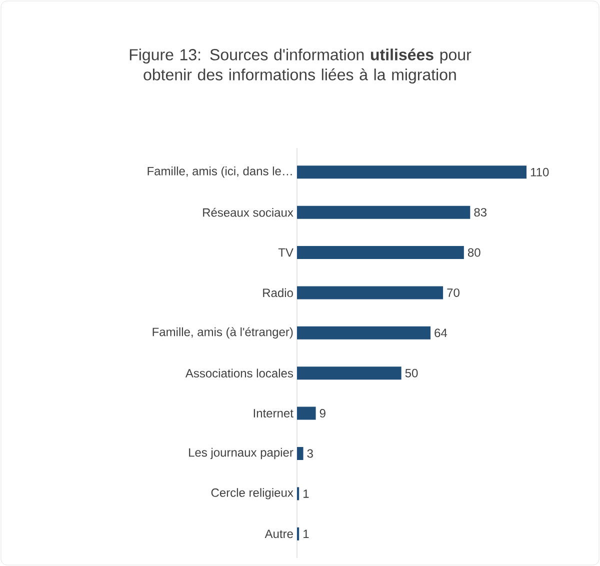 This screenshot has height=566, width=600. Describe the element at coordinates (310, 453) in the screenshot. I see `data-label: 3` at that location.